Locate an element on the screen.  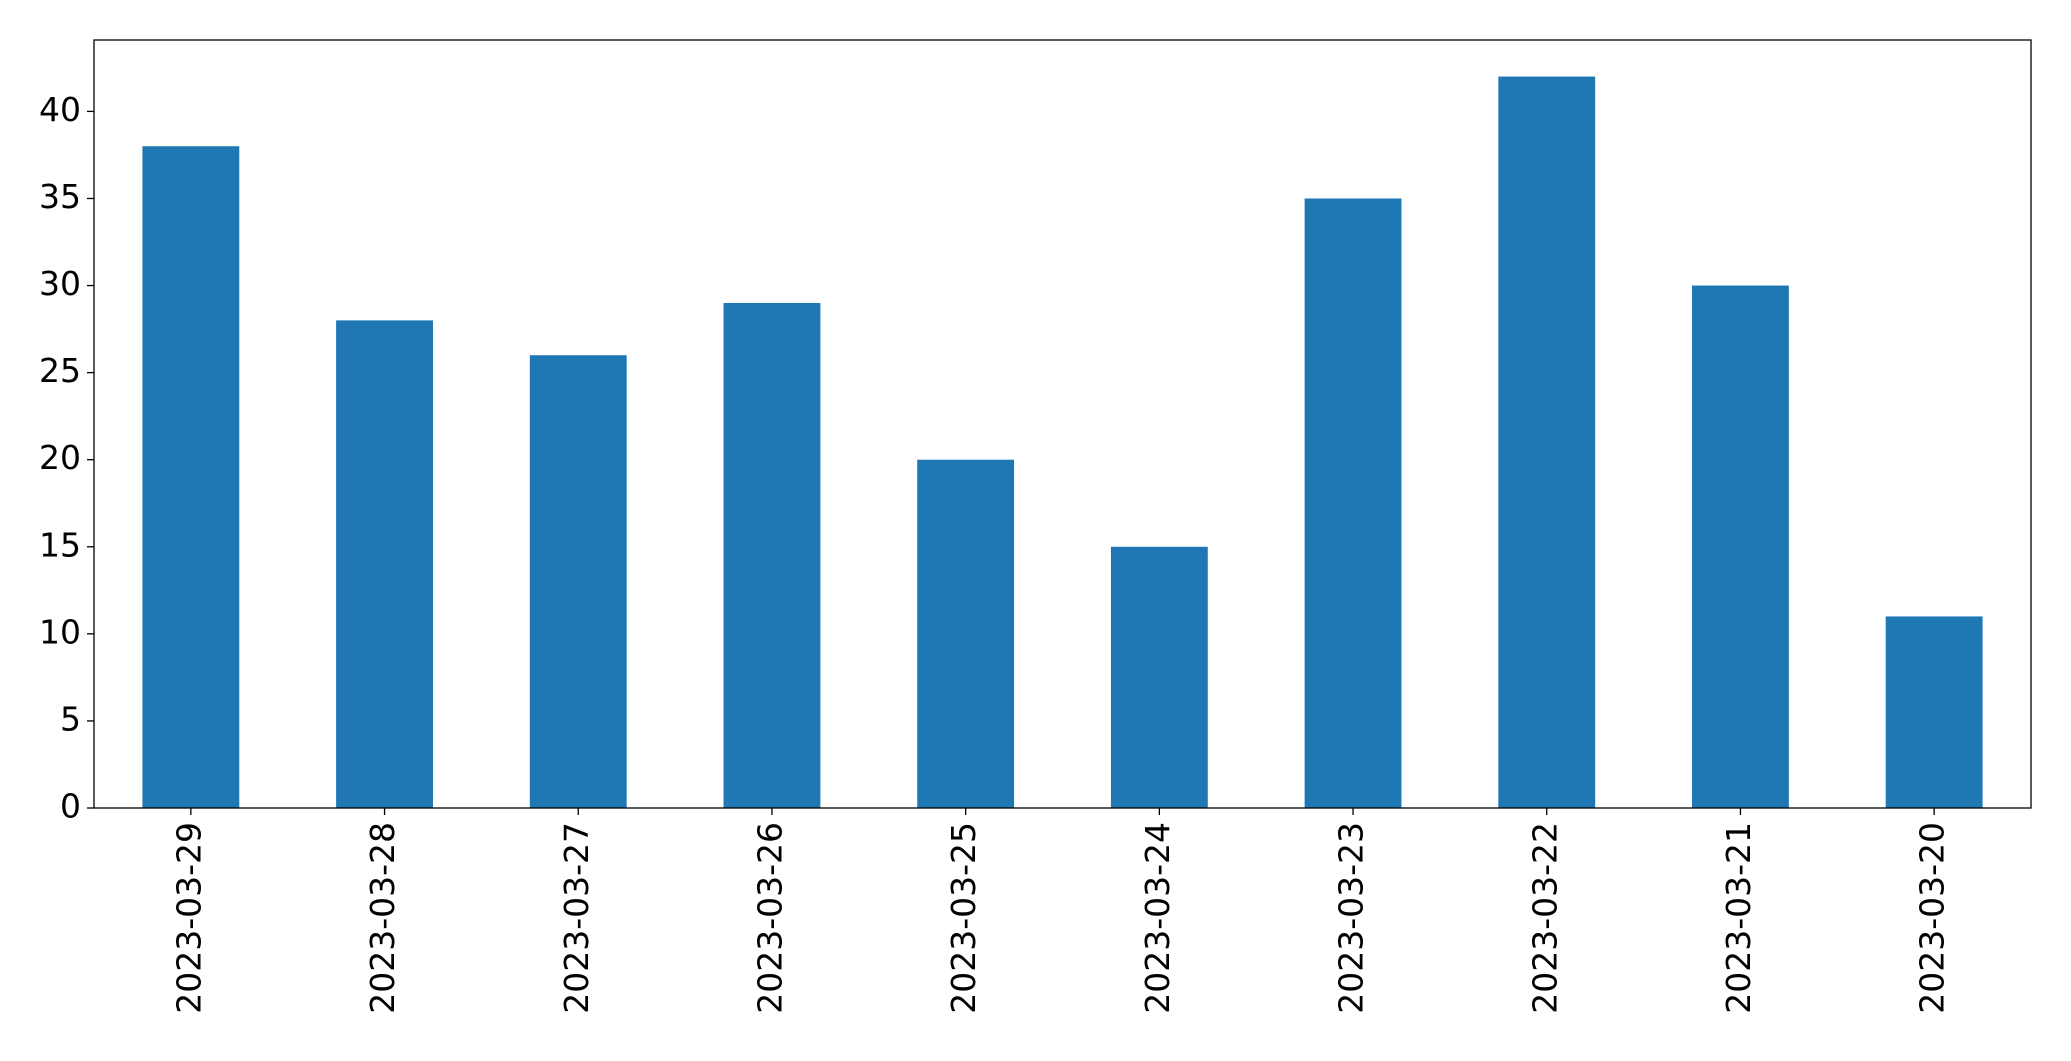
x-tick-label: 2023-03-21 is located at coordinates (1738, 918).